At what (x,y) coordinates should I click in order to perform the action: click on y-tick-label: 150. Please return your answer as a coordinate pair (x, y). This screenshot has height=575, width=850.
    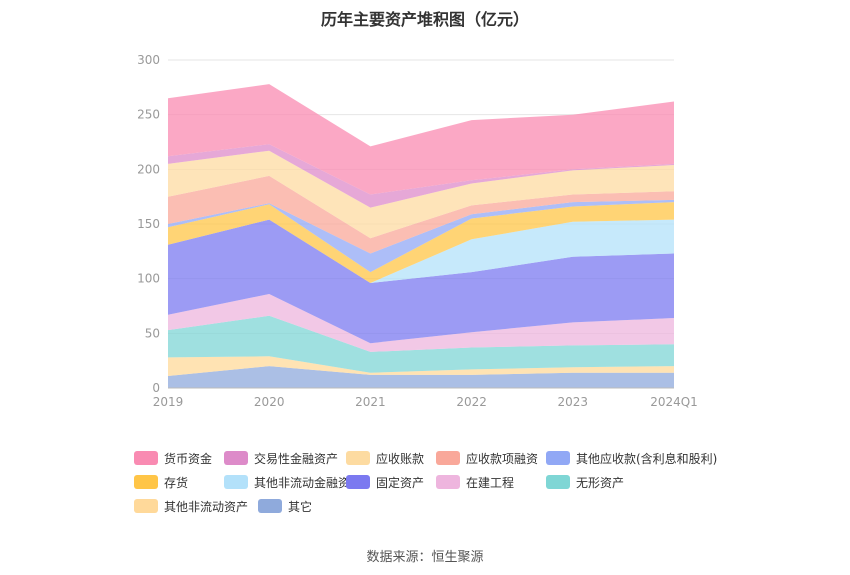
    Looking at the image, I should click on (148, 224).